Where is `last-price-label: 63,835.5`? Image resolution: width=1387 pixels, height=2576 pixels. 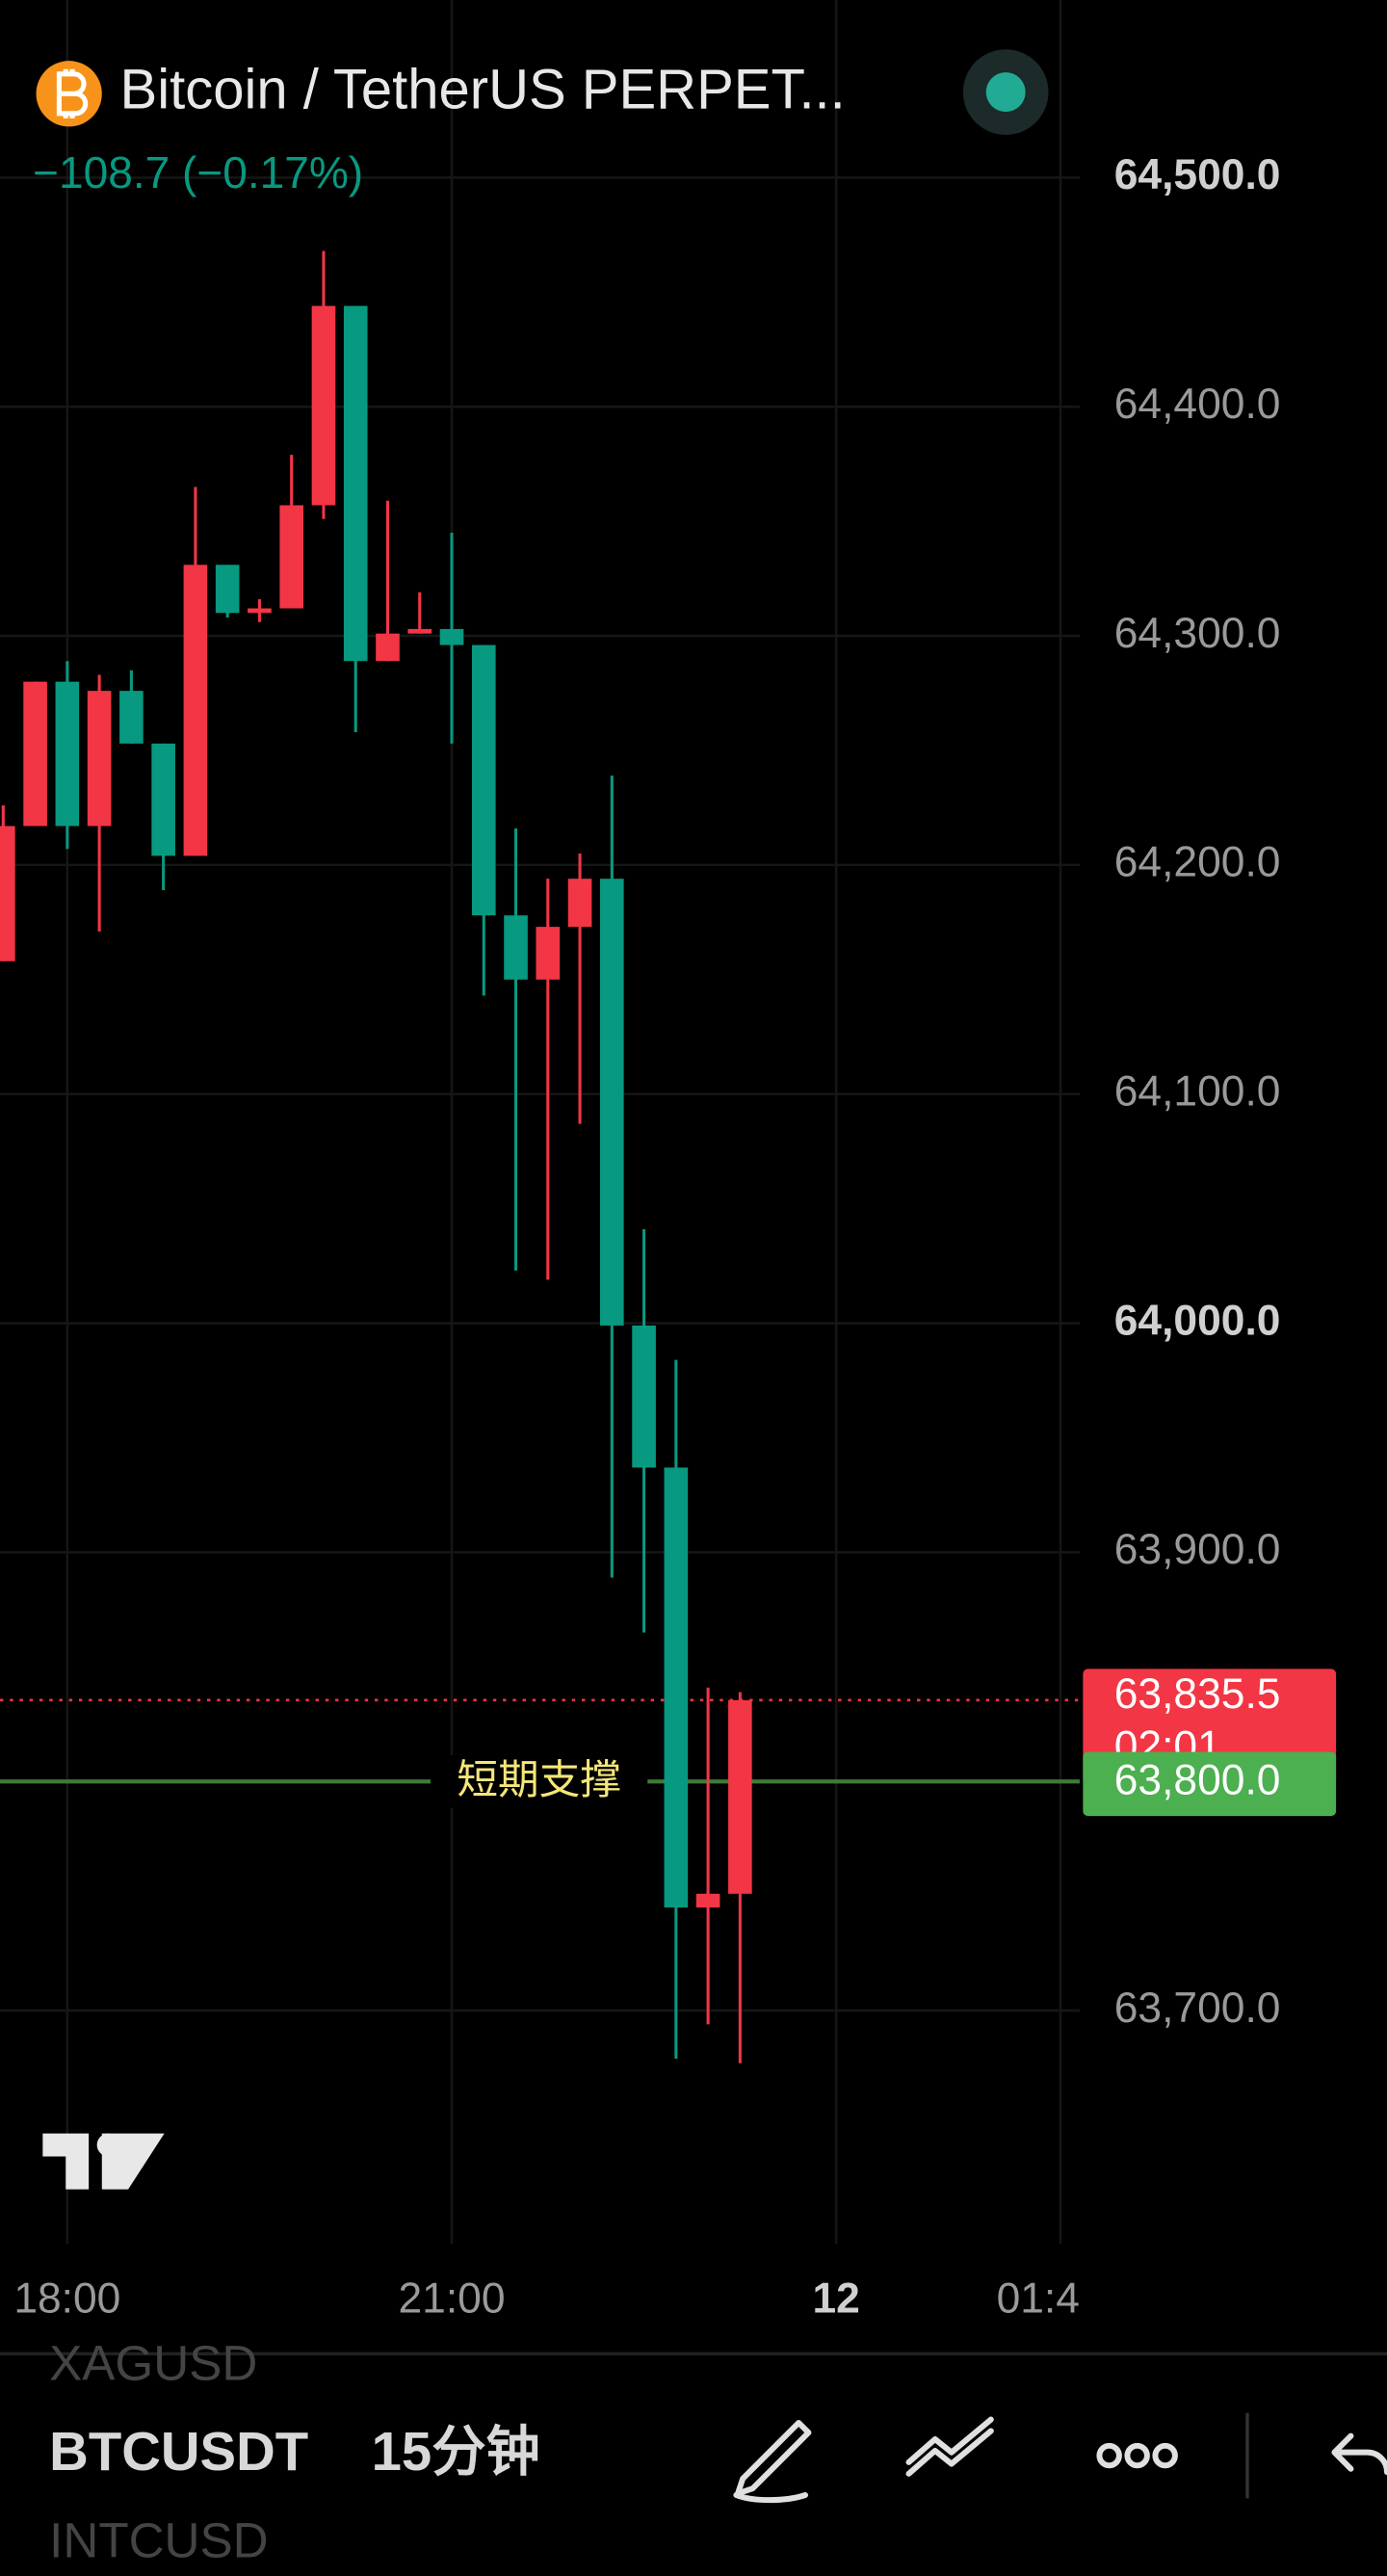 last-price-label: 63,835.5 is located at coordinates (1197, 1694).